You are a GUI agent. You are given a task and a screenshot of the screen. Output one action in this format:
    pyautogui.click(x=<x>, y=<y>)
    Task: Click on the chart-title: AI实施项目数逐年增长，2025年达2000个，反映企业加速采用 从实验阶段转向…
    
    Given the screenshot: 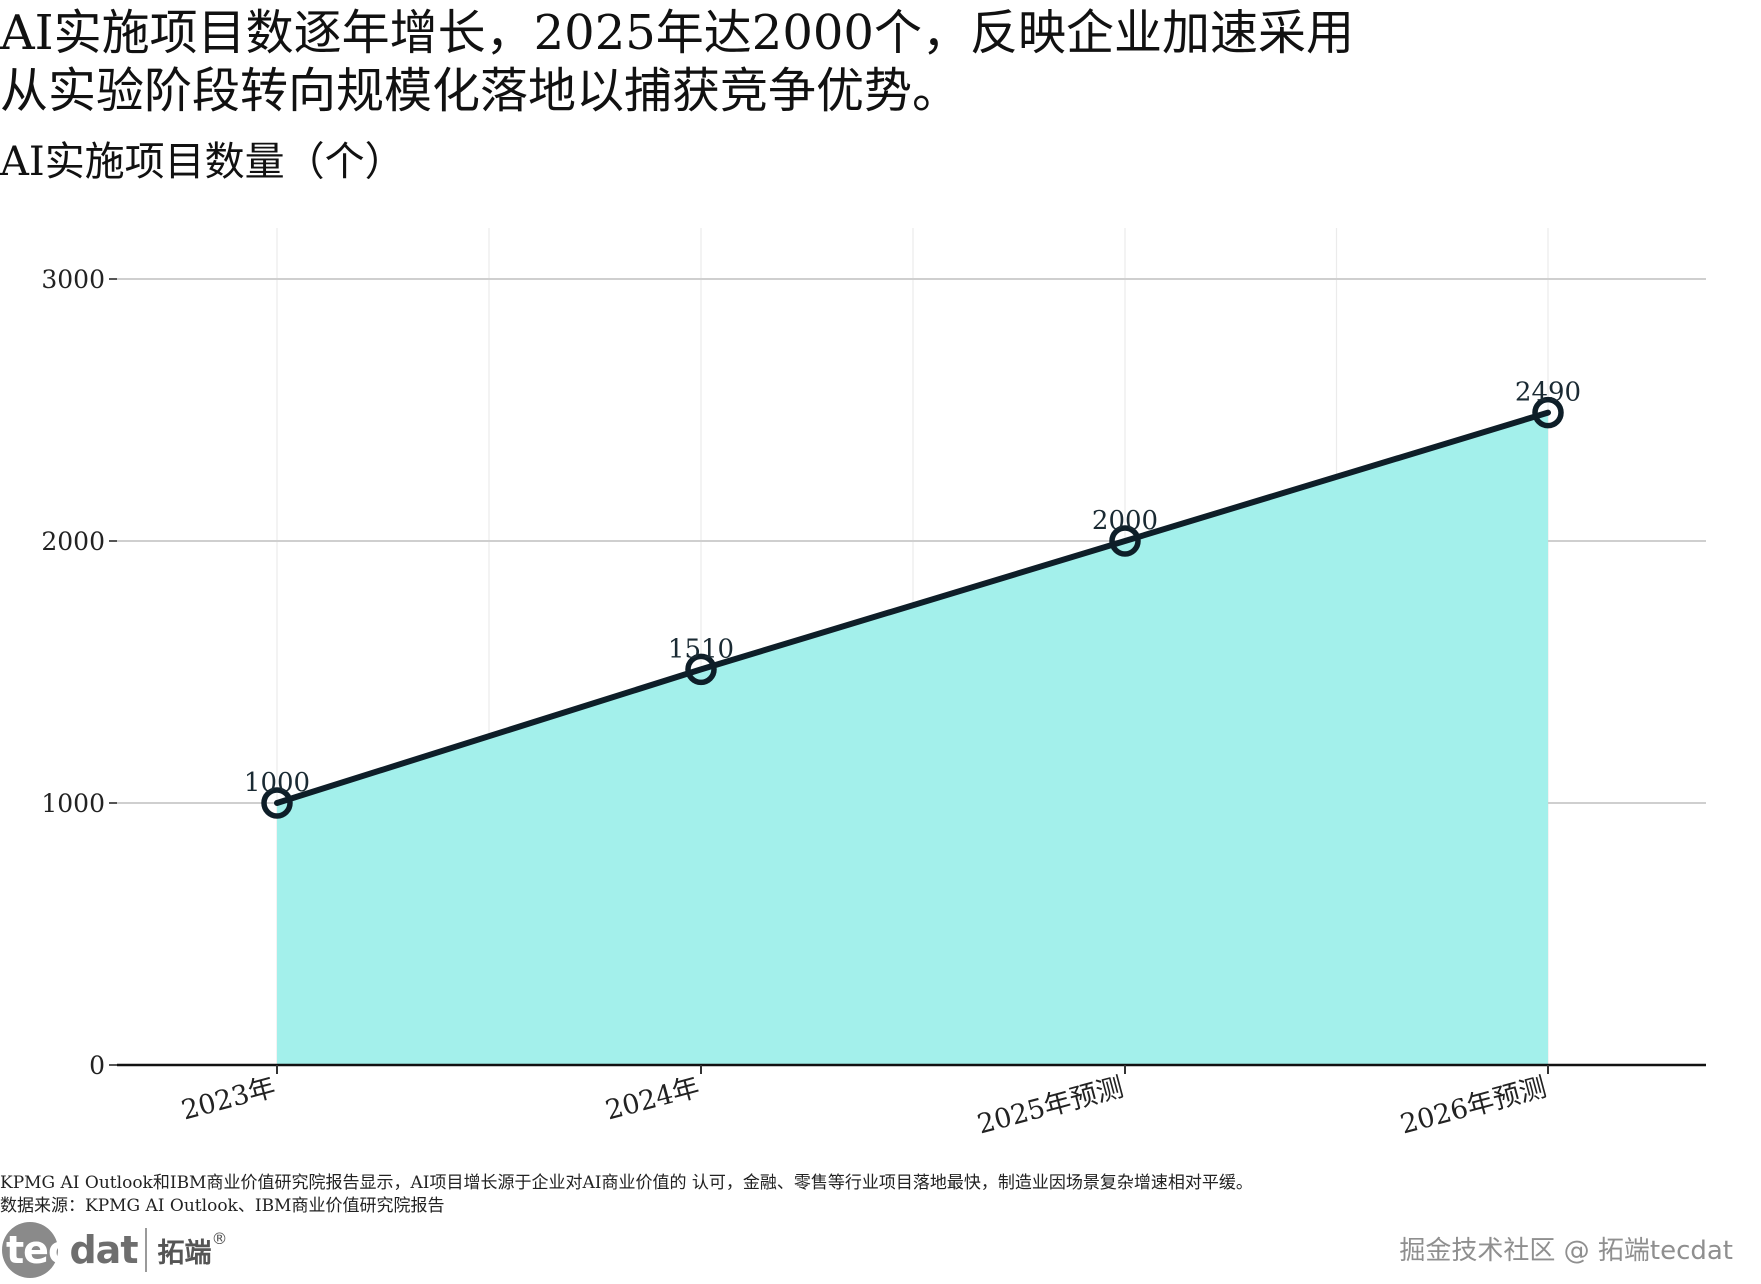 What is the action you would take?
    pyautogui.click(x=870, y=62)
    